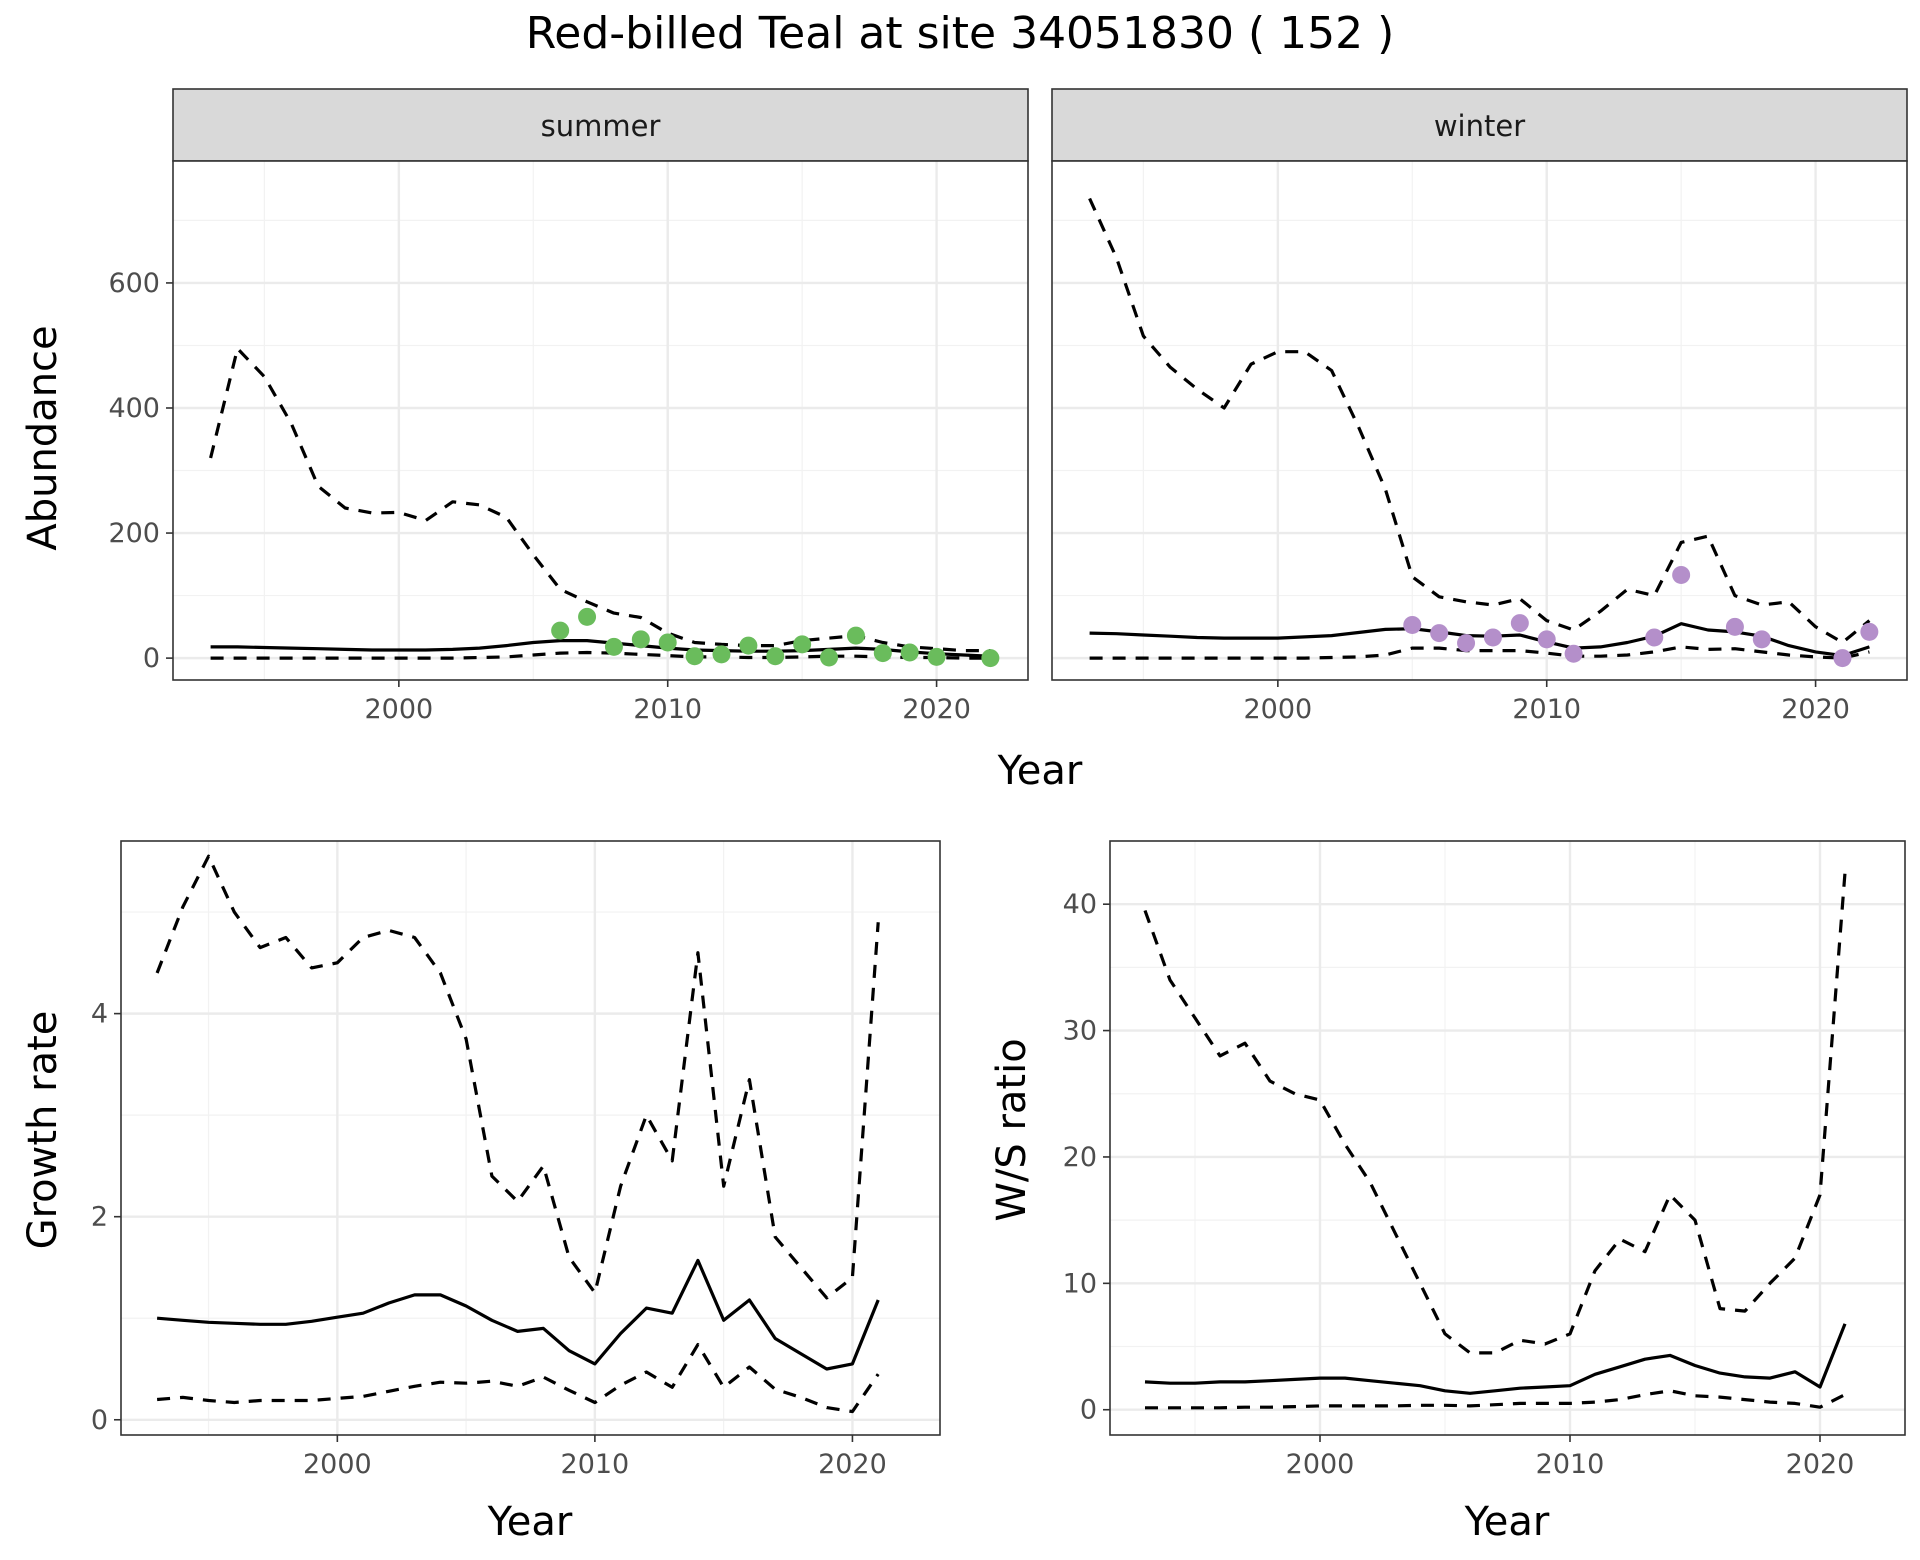  What do you see at coordinates (1570, 1464) in the screenshot?
I see `ratio-x-tick-label: 2010` at bounding box center [1570, 1464].